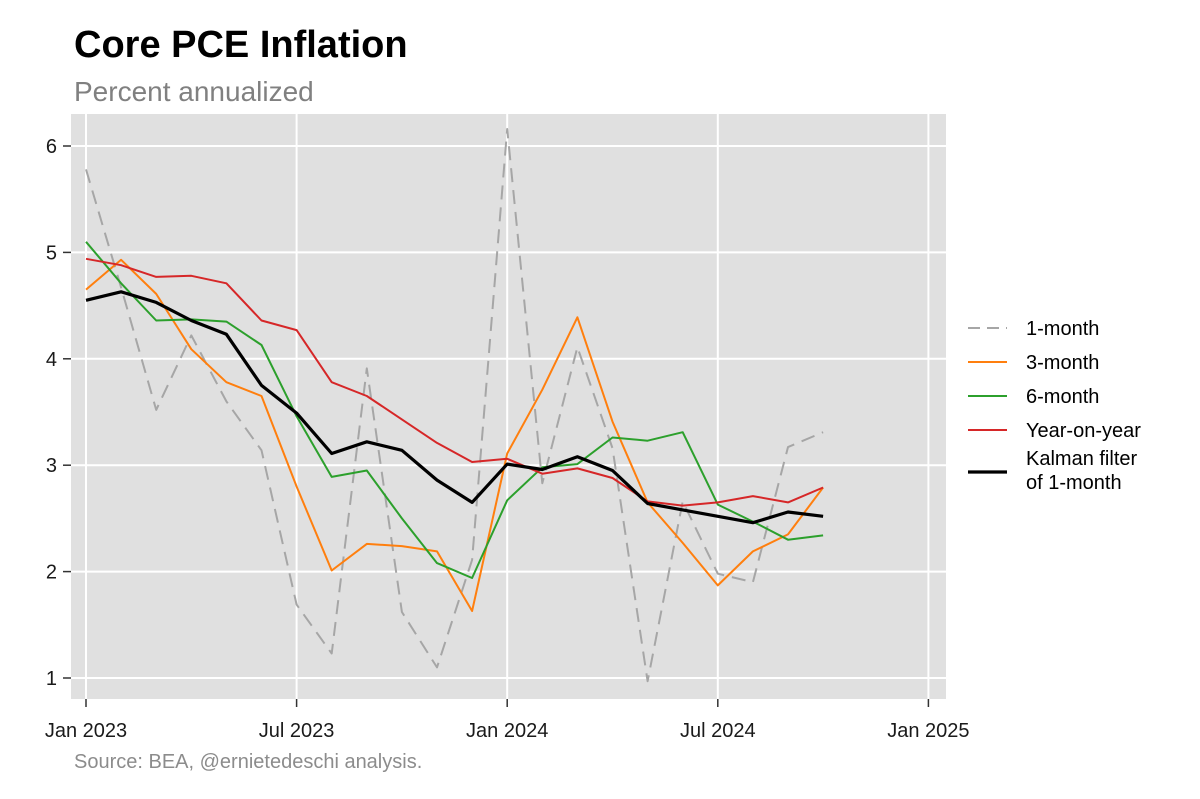  I want to click on legend-item: 3-month, so click(1033, 363).